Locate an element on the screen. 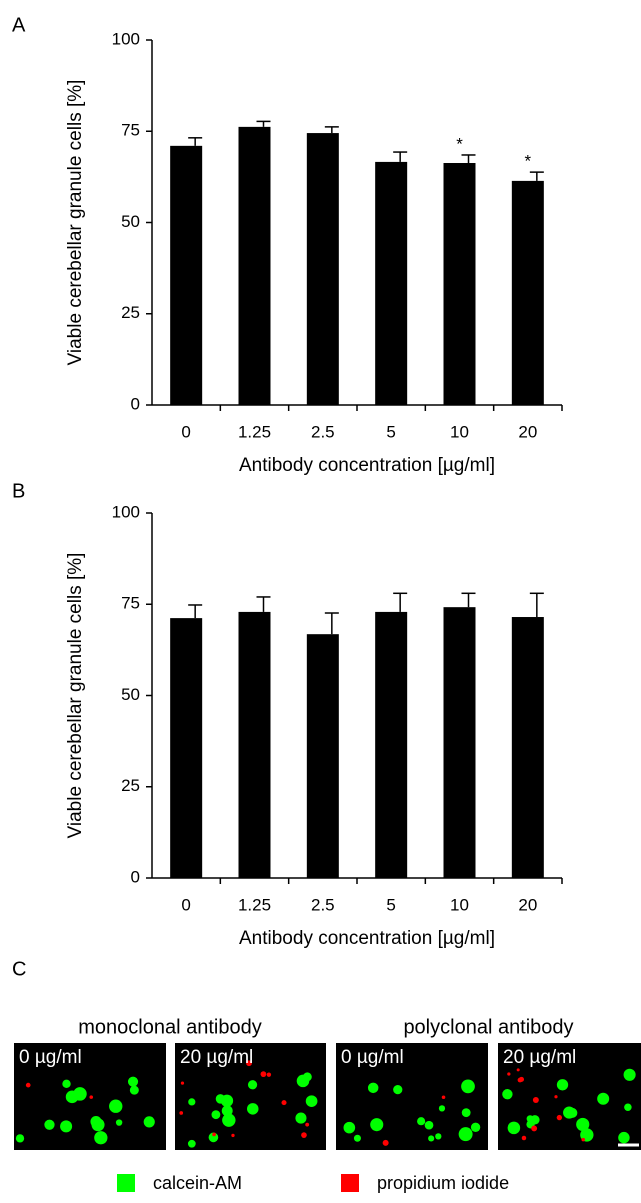 The width and height of the screenshot is (641, 1203). panel-label: B is located at coordinates (18, 491).